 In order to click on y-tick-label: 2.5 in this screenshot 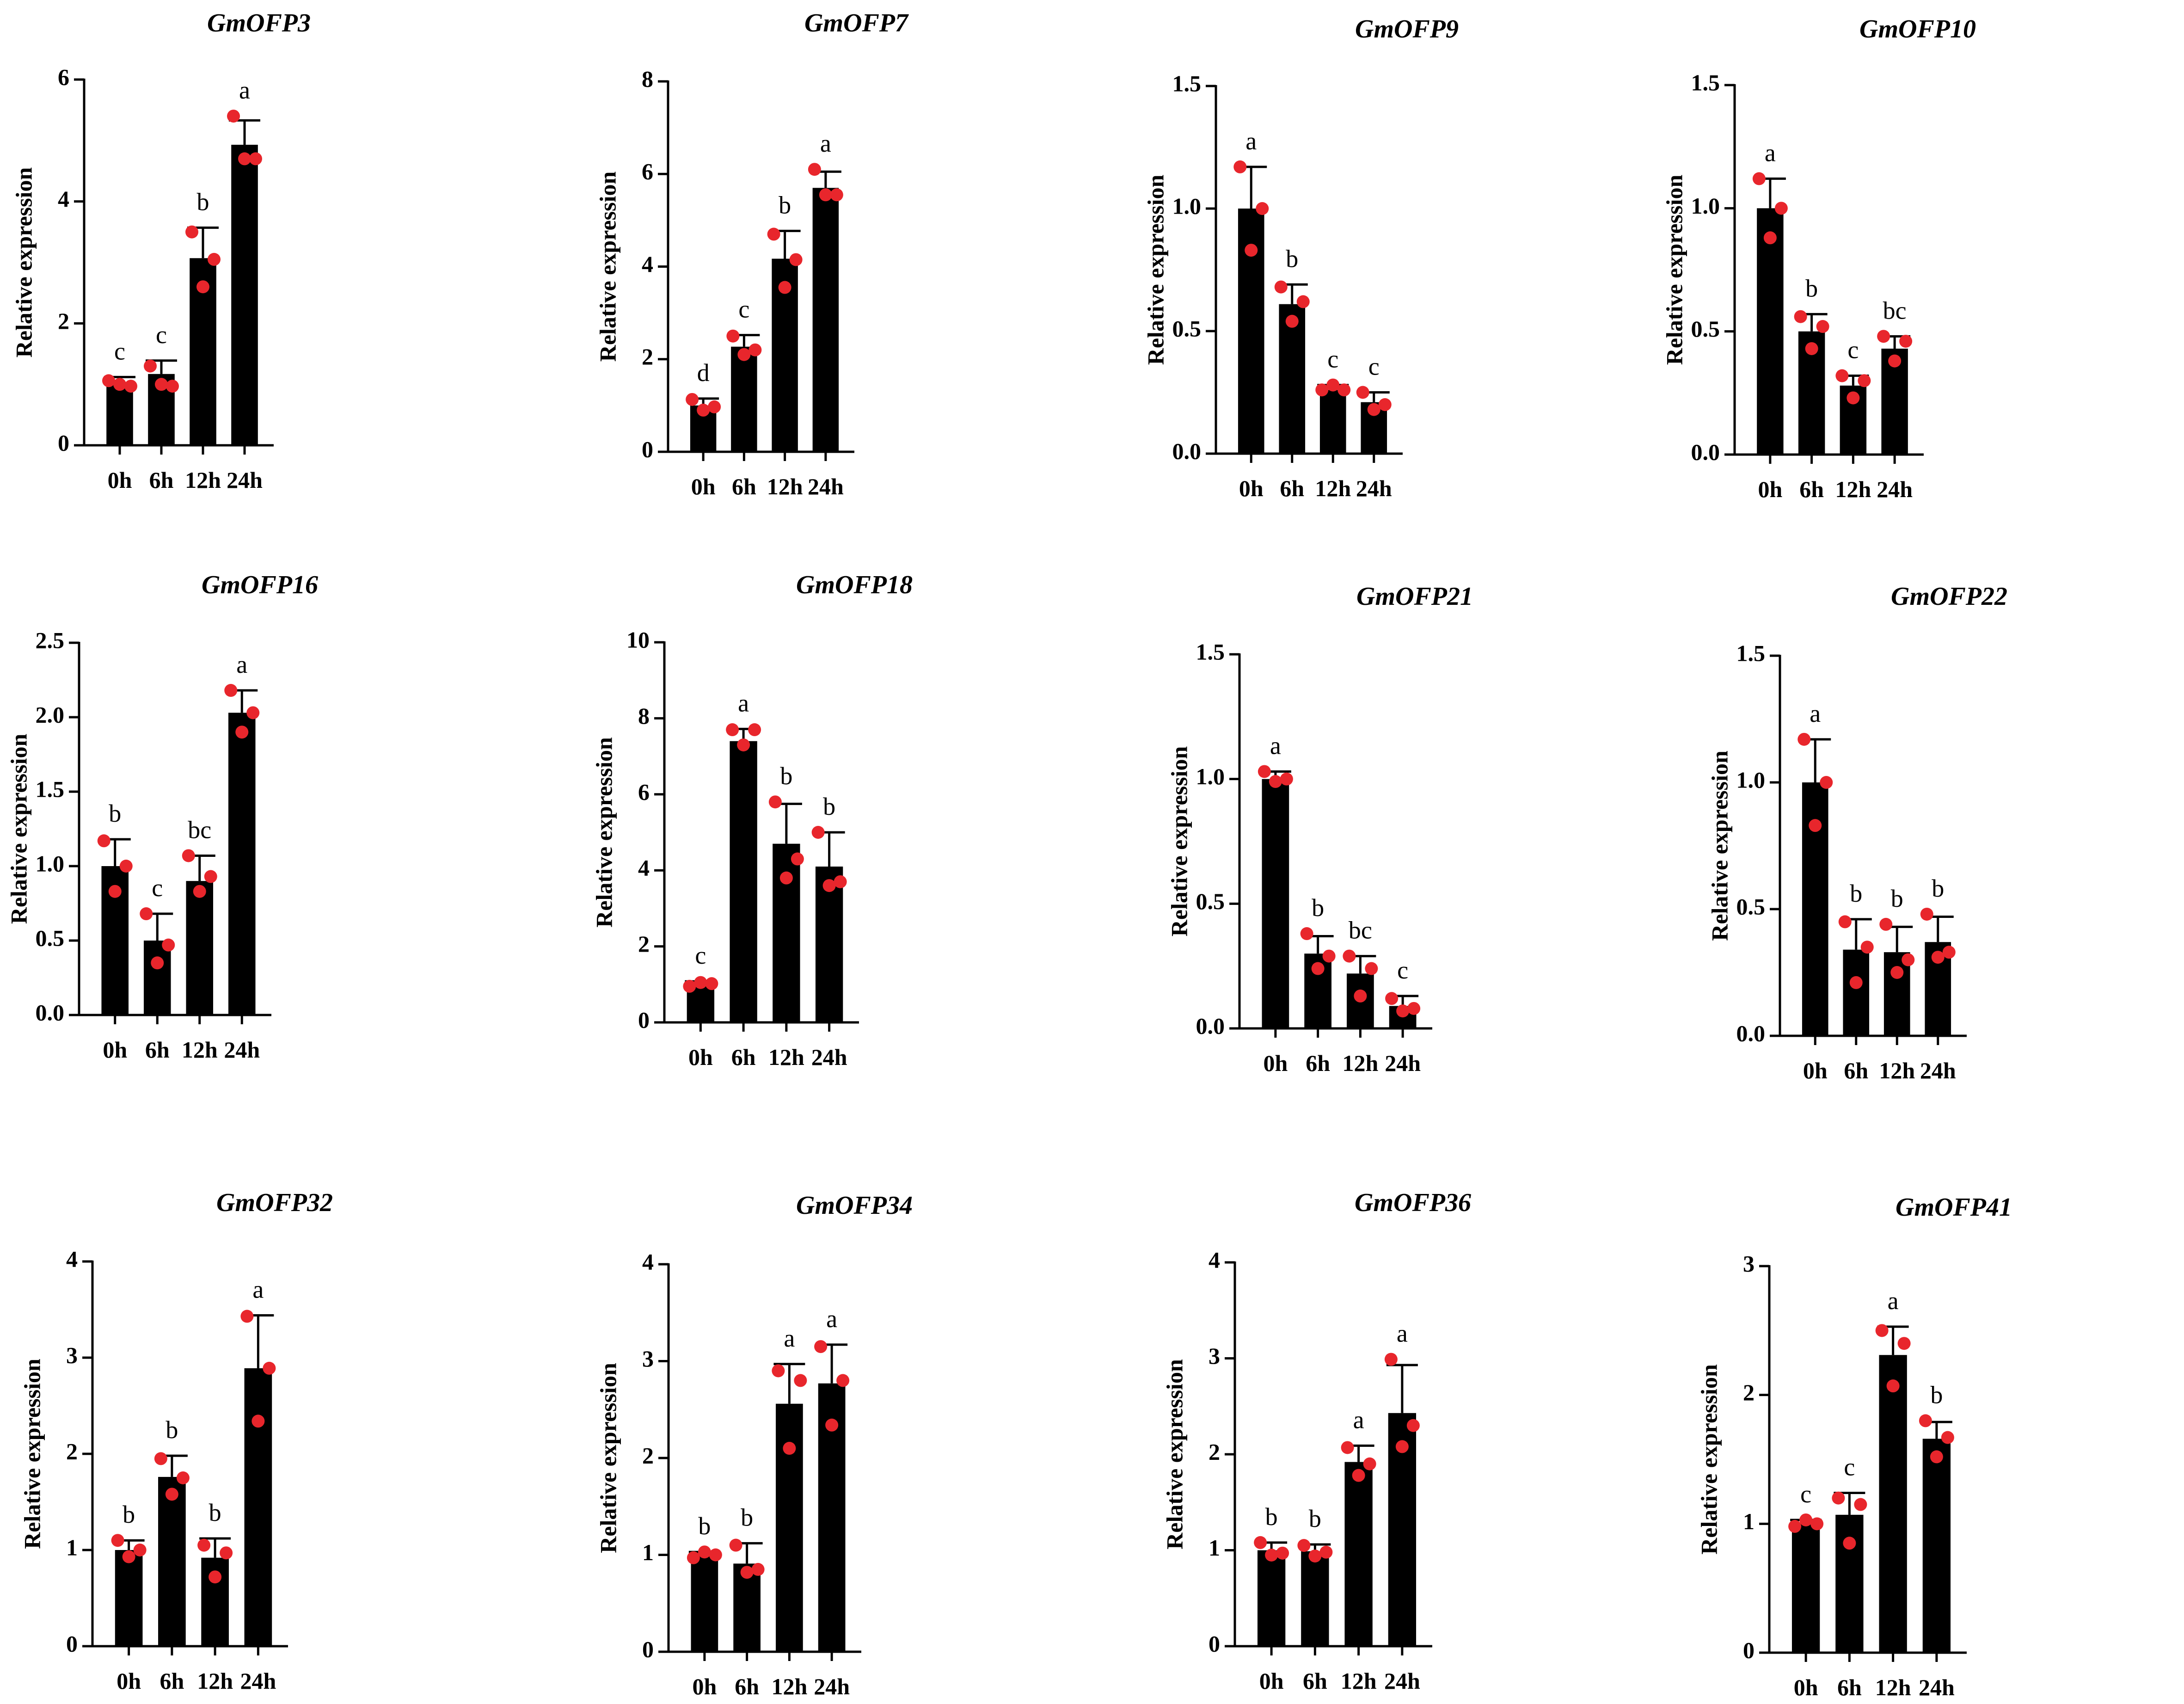, I will do `click(50, 640)`.